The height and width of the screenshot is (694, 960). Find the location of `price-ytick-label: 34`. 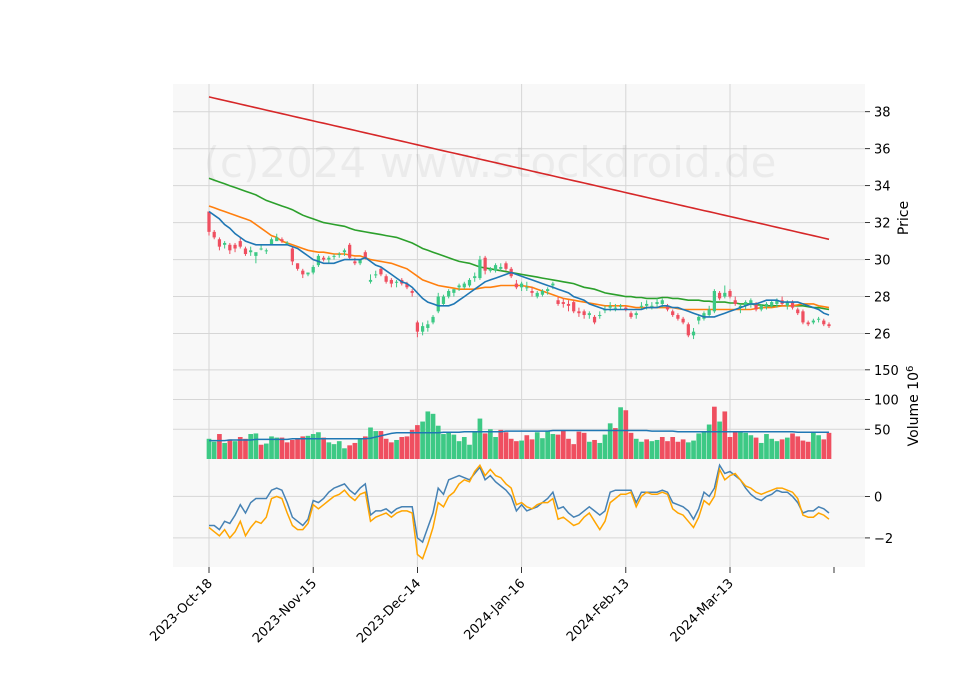

price-ytick-label: 34 is located at coordinates (882, 187).